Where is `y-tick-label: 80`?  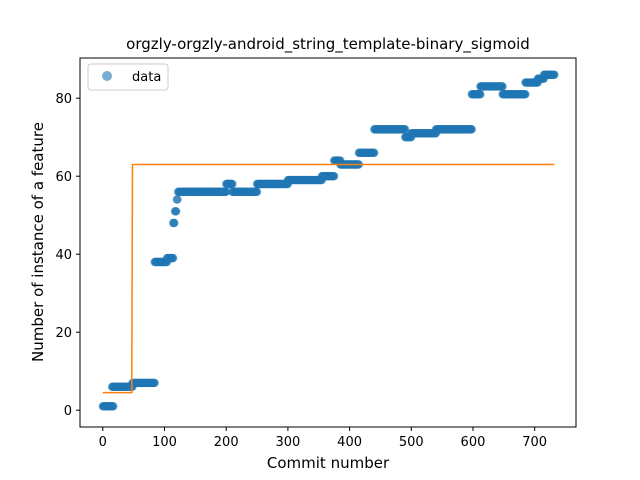
y-tick-label: 80 is located at coordinates (63, 99).